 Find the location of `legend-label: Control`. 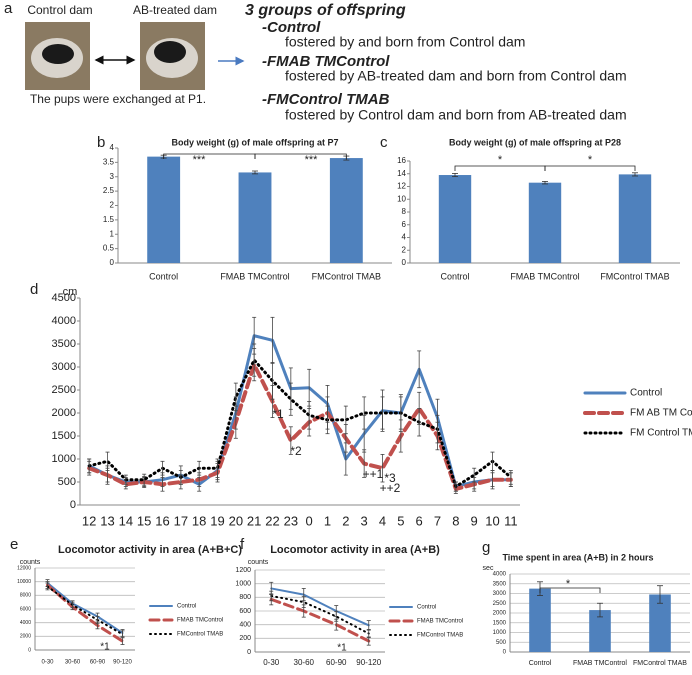

legend-label: Control is located at coordinates (186, 607).